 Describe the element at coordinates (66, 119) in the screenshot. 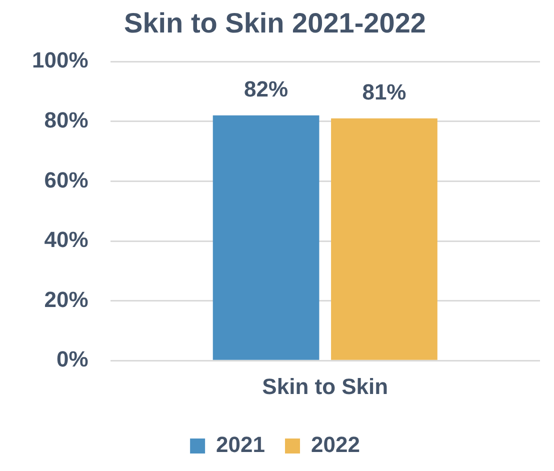

I see `y-tick-label: 80%` at that location.